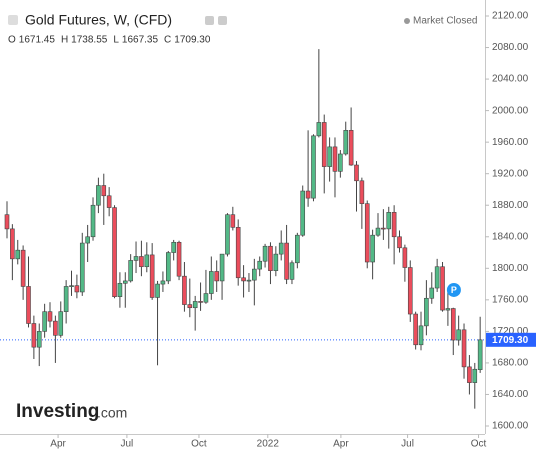 The height and width of the screenshot is (452, 538). I want to click on y-tick-label: 2040.00, so click(510, 79).